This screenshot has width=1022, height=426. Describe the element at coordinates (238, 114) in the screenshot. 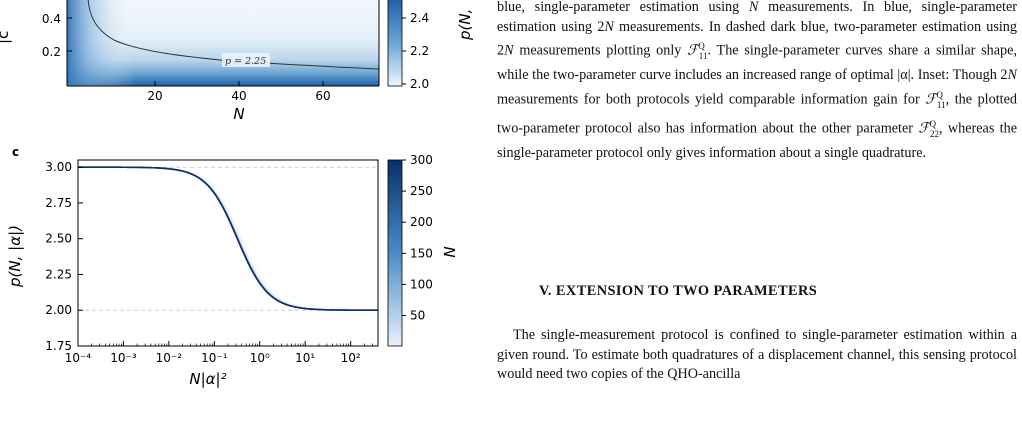

I see `panel-b-xlabel: N` at that location.